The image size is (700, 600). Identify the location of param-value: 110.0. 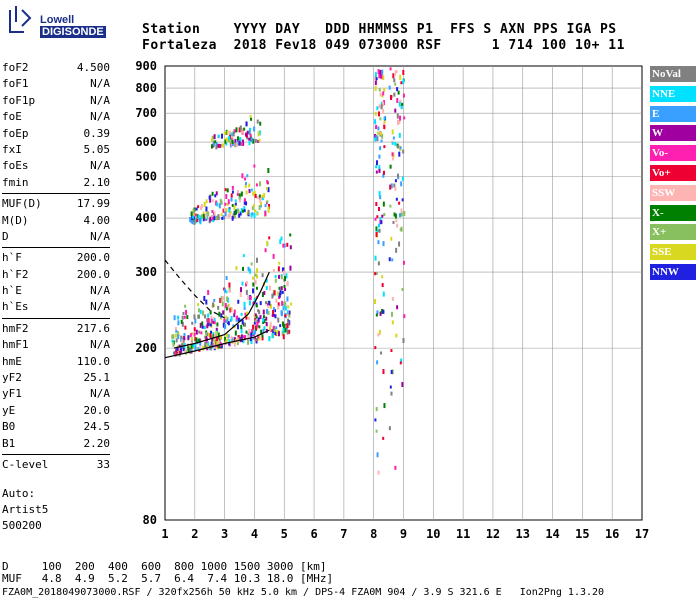
(93, 361).